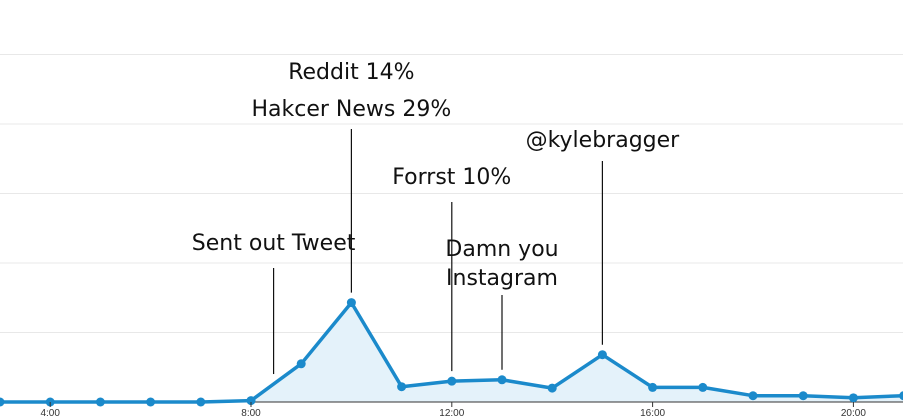  What do you see at coordinates (352, 109) in the screenshot?
I see `annotation-text: Hakcer News 29%` at bounding box center [352, 109].